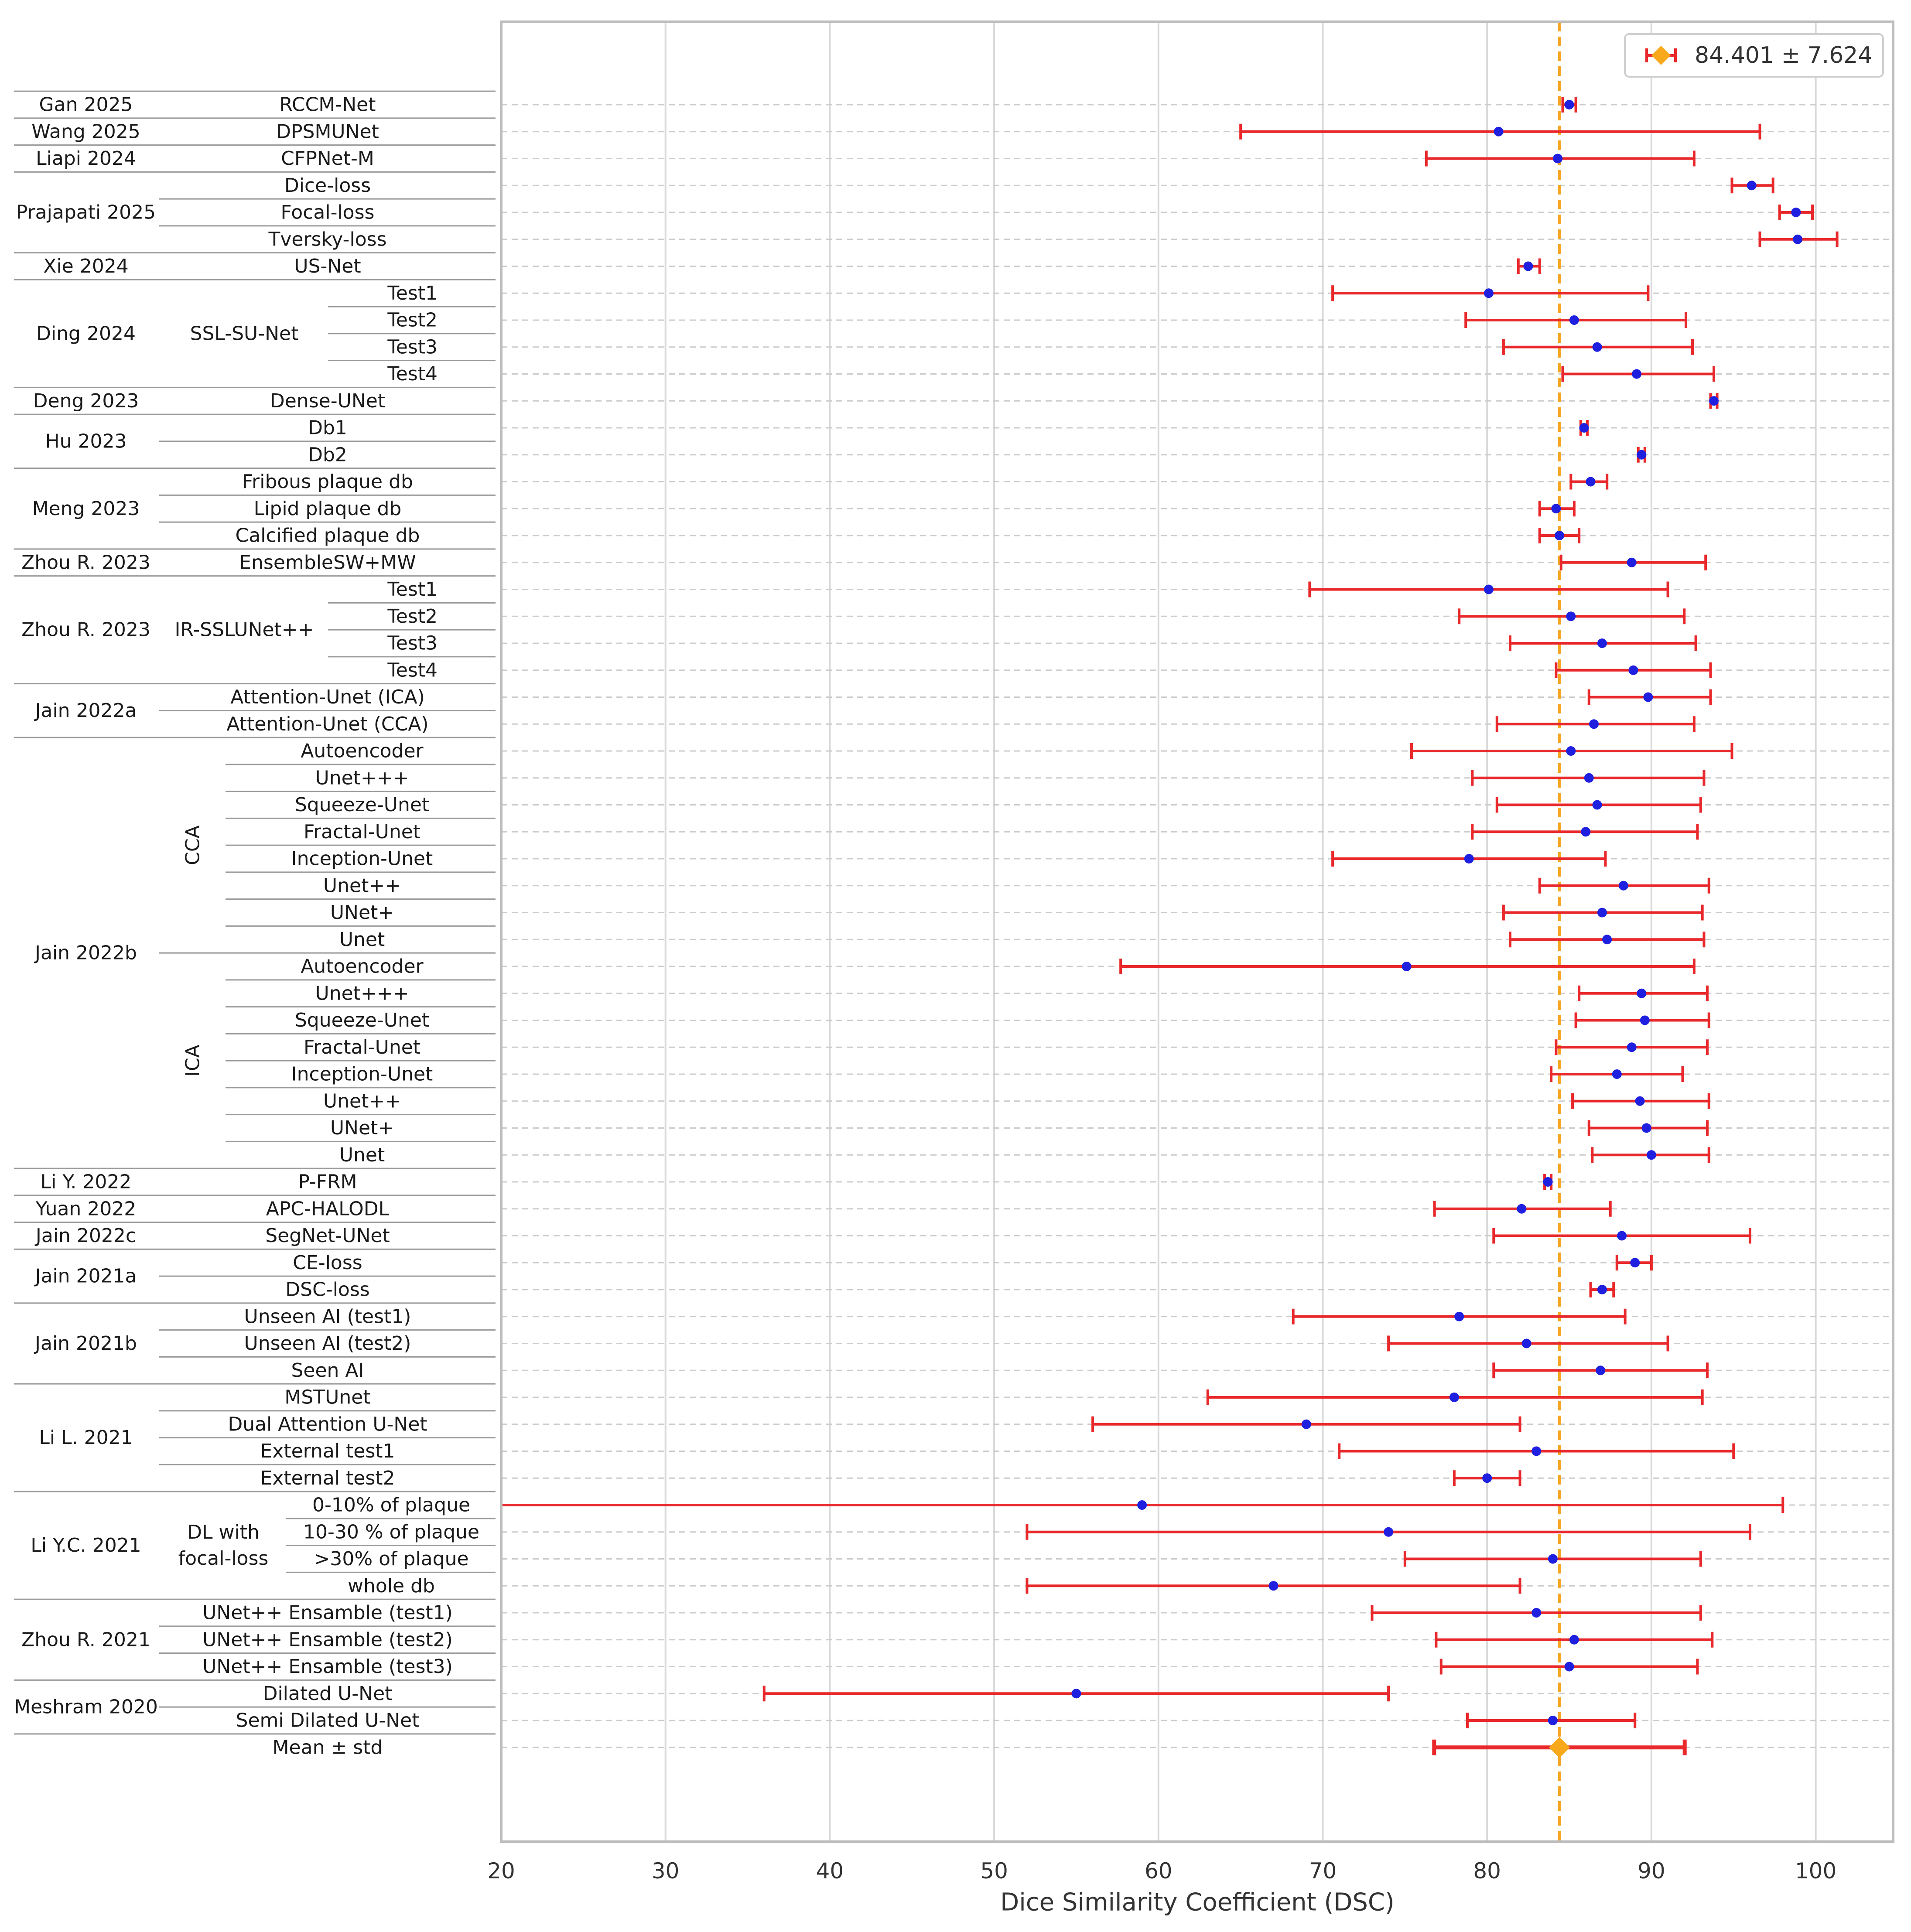 The height and width of the screenshot is (1932, 1911). Describe the element at coordinates (86, 441) in the screenshot. I see `study-label: Hu 2023` at that location.